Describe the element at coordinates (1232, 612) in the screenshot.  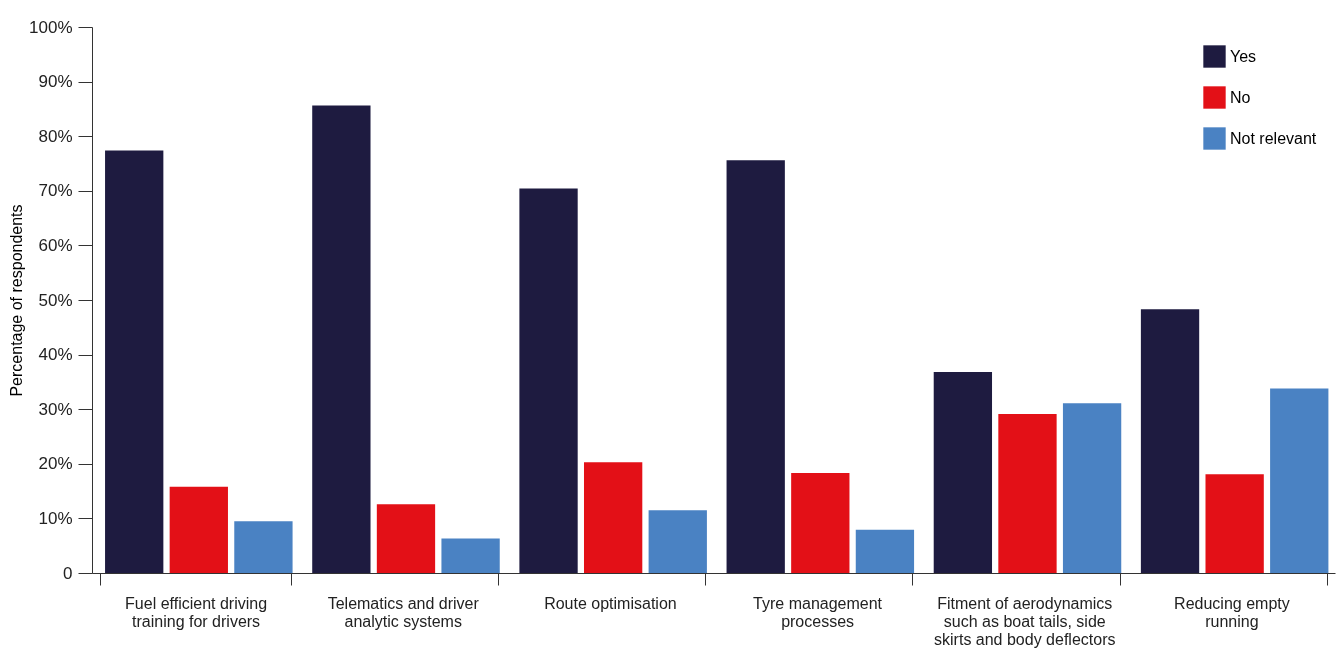
I see `x-tick-label: Reducing empty running` at that location.